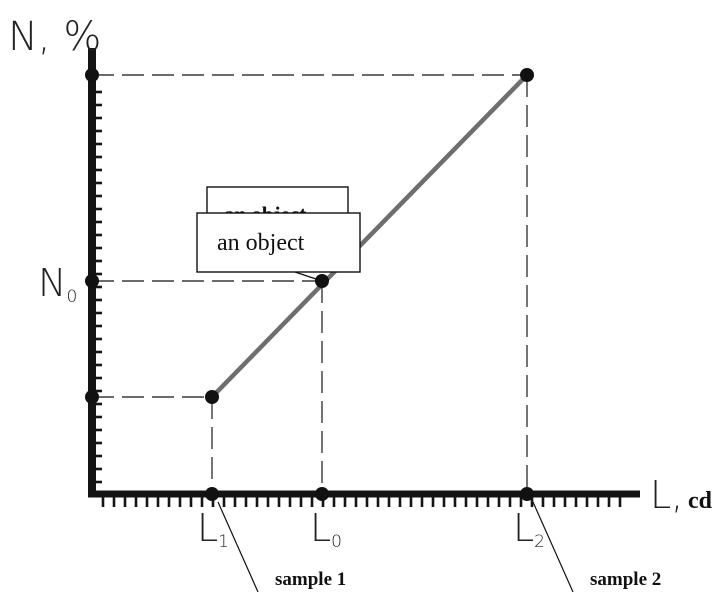 The width and height of the screenshot is (722, 592). Describe the element at coordinates (310, 579) in the screenshot. I see `sample-1-label: sample 1` at that location.